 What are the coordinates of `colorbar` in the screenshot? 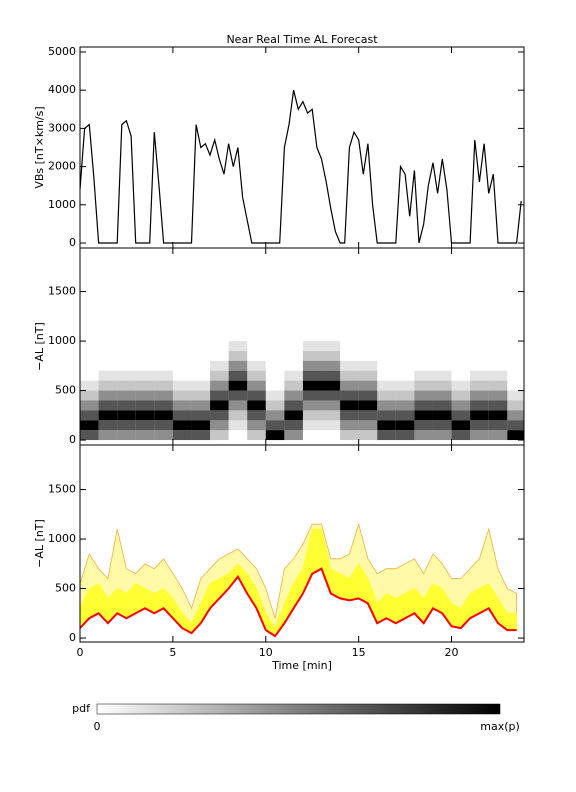 It's located at (298, 709).